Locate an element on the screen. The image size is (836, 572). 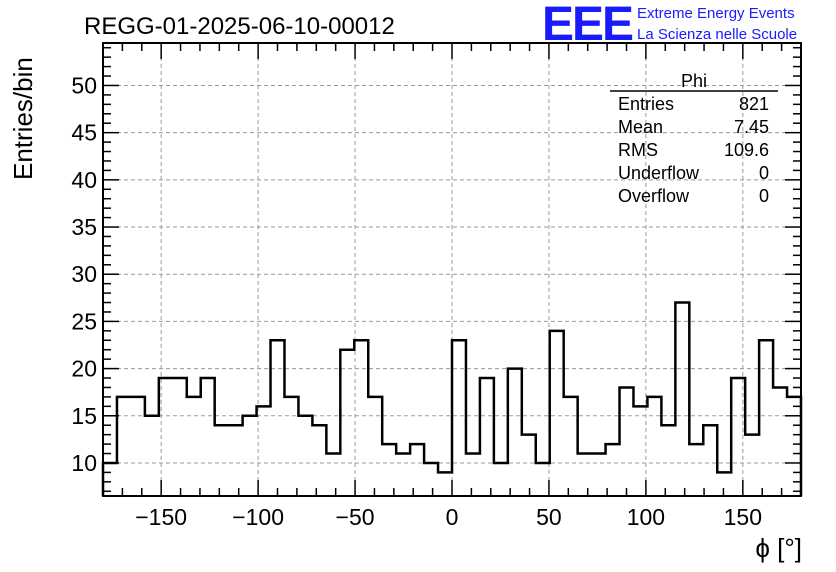
x-tick-labels: −150 −100 −50 0 50 100 150 is located at coordinates (448, 517).